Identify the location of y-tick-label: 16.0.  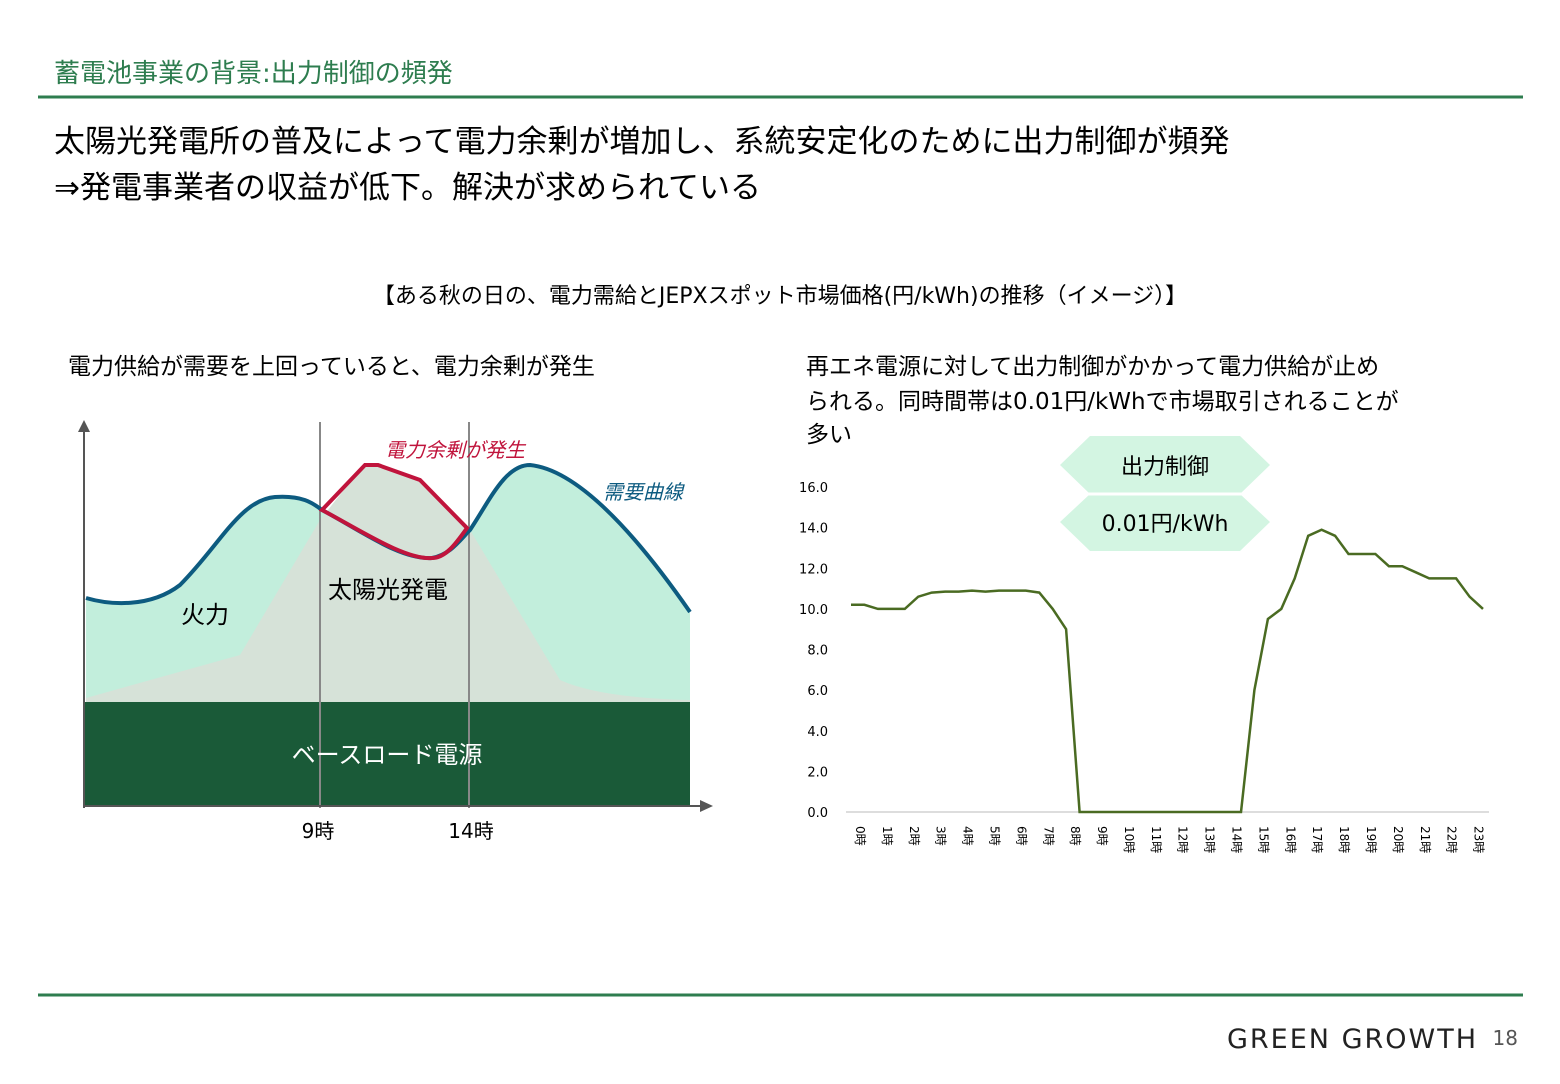
(813, 488).